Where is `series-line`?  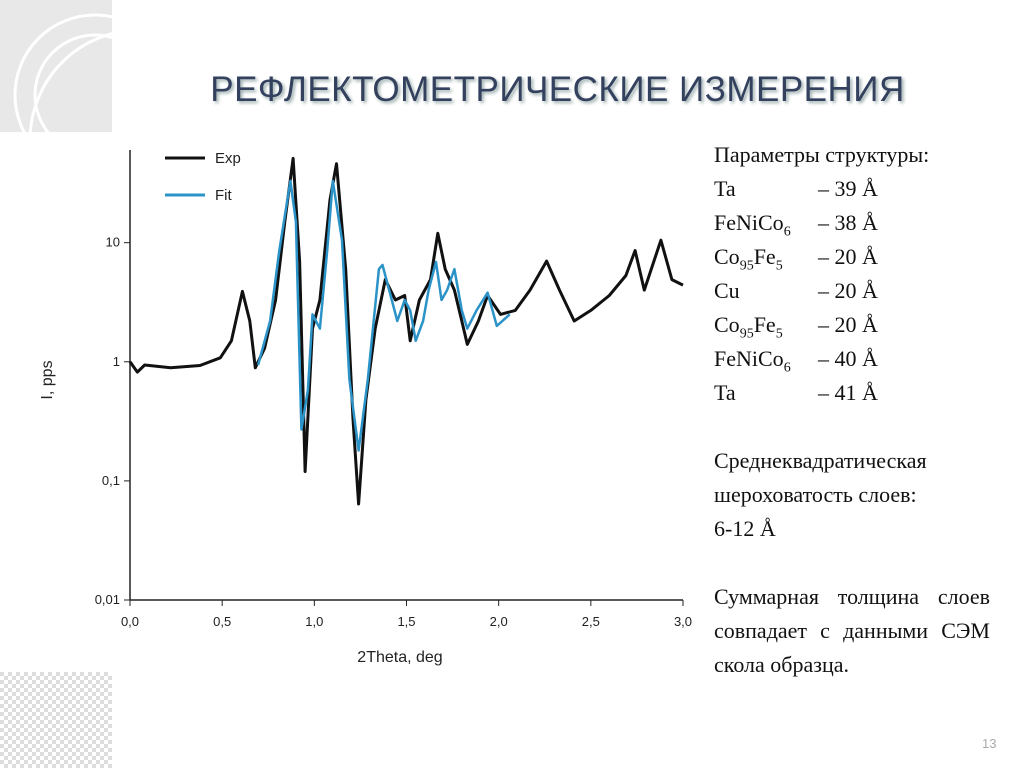 series-line is located at coordinates (383, 315).